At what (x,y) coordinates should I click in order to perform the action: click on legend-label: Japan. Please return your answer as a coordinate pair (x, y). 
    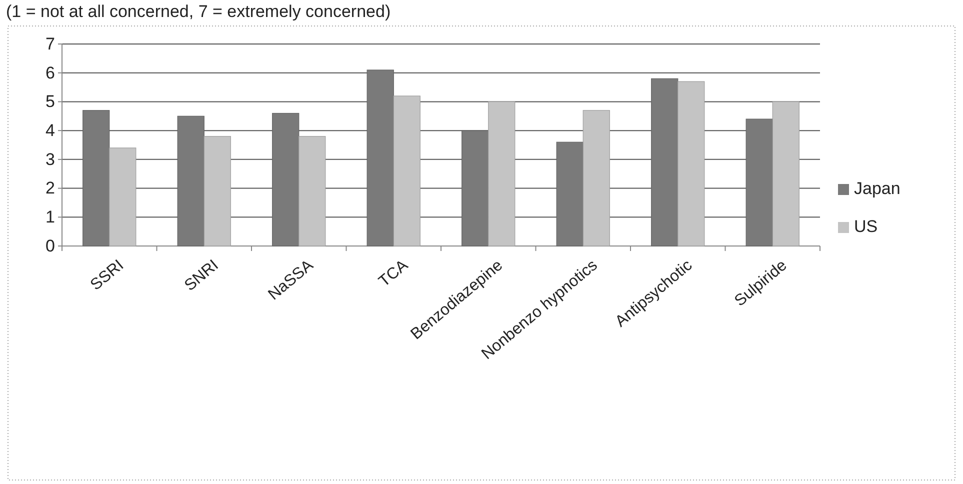
    Looking at the image, I should click on (877, 188).